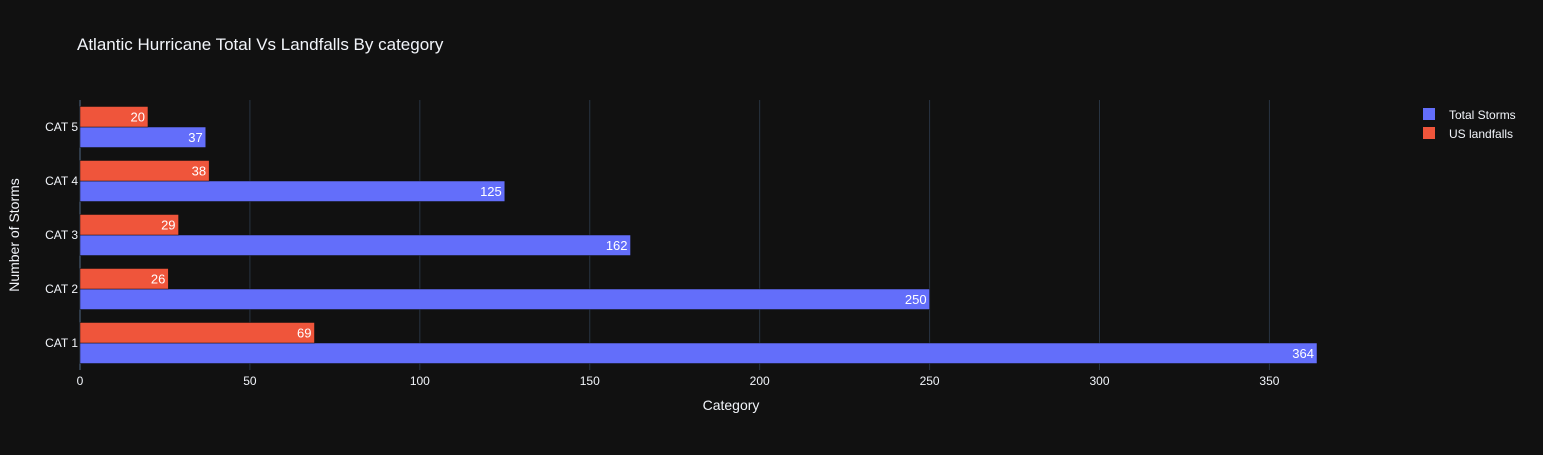  What do you see at coordinates (930, 381) in the screenshot?
I see `x-tick-label: 250` at bounding box center [930, 381].